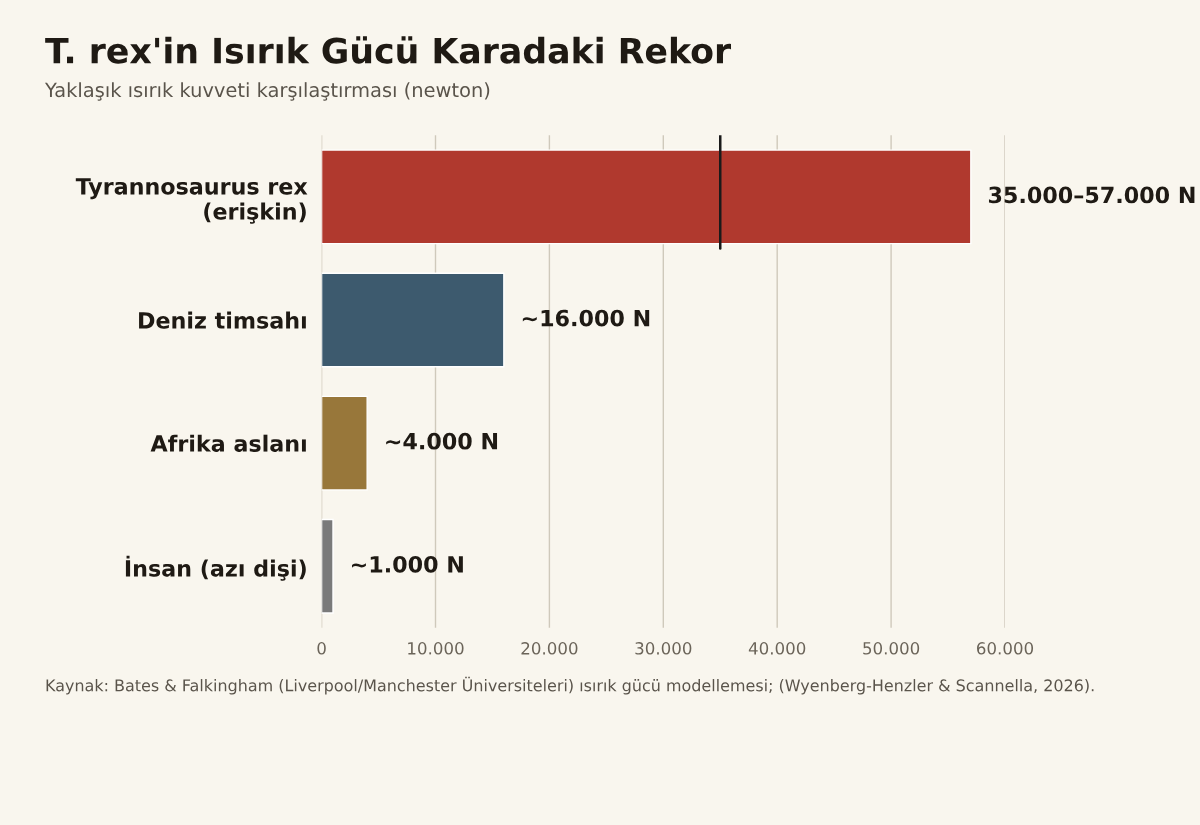 This screenshot has height=825, width=1200. Describe the element at coordinates (549, 648) in the screenshot. I see `x-tick-label: 20.000` at that location.